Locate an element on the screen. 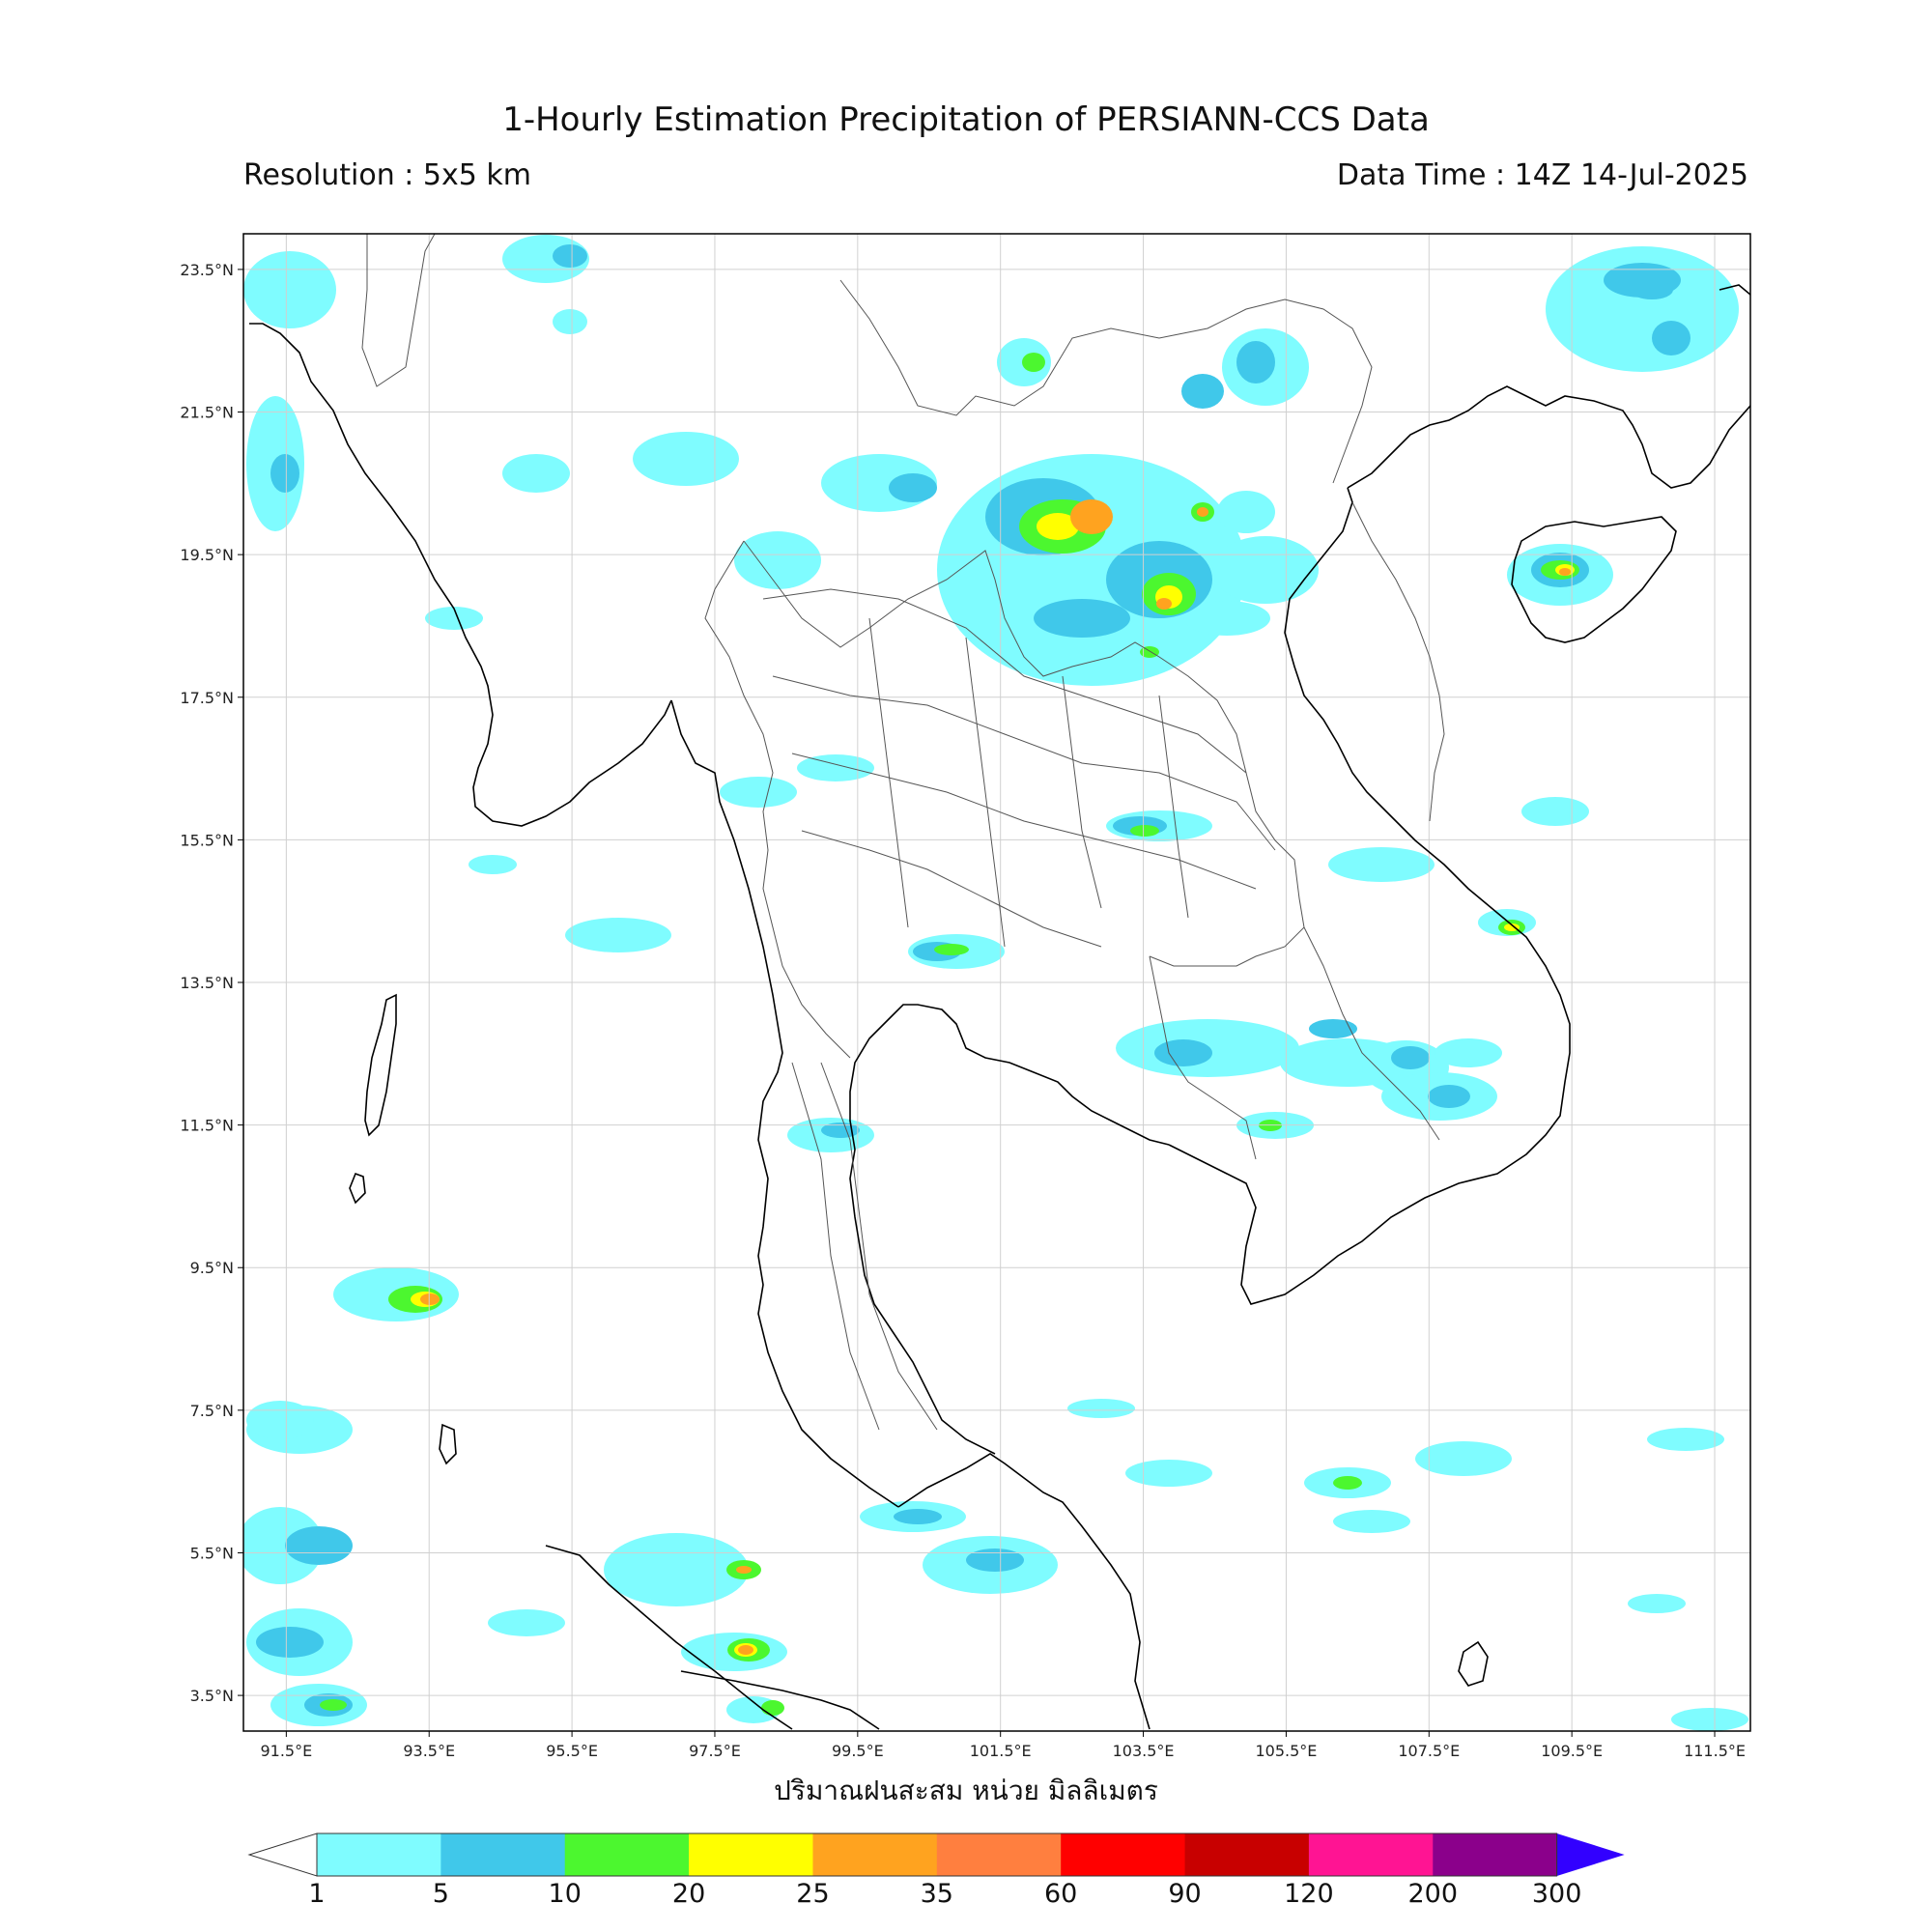 This screenshot has height=1932, width=1932. colorbar-label: 60 is located at coordinates (1060, 1894).